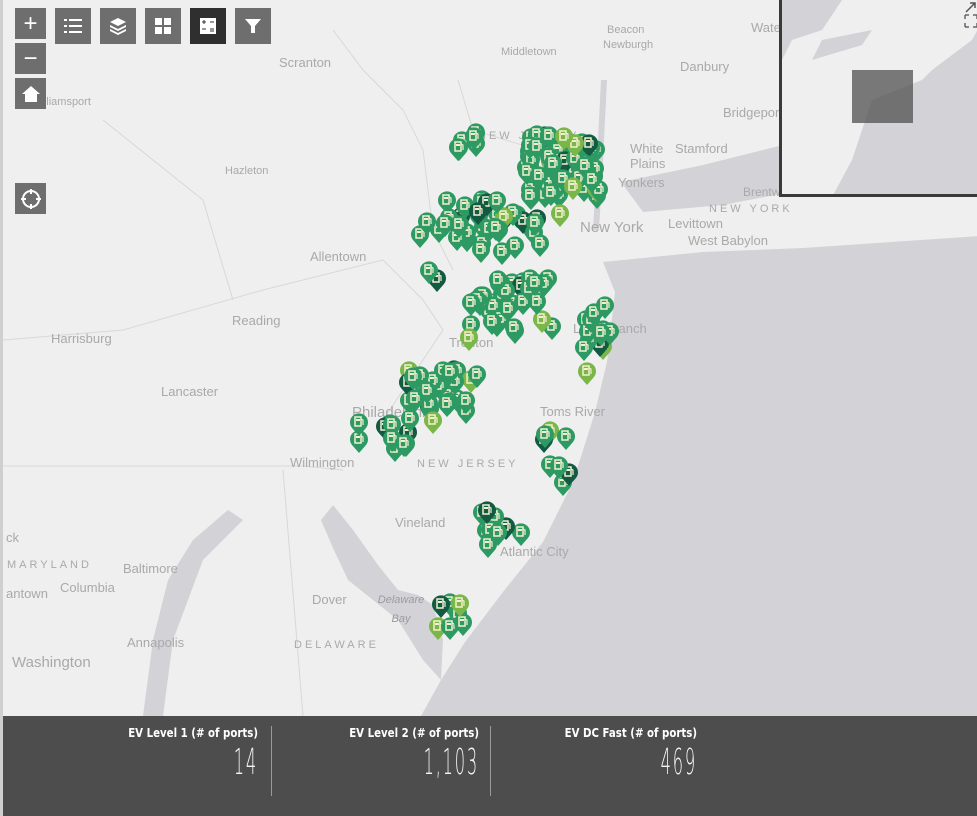  I want to click on basemap-gallery-icon, so click(163, 26).